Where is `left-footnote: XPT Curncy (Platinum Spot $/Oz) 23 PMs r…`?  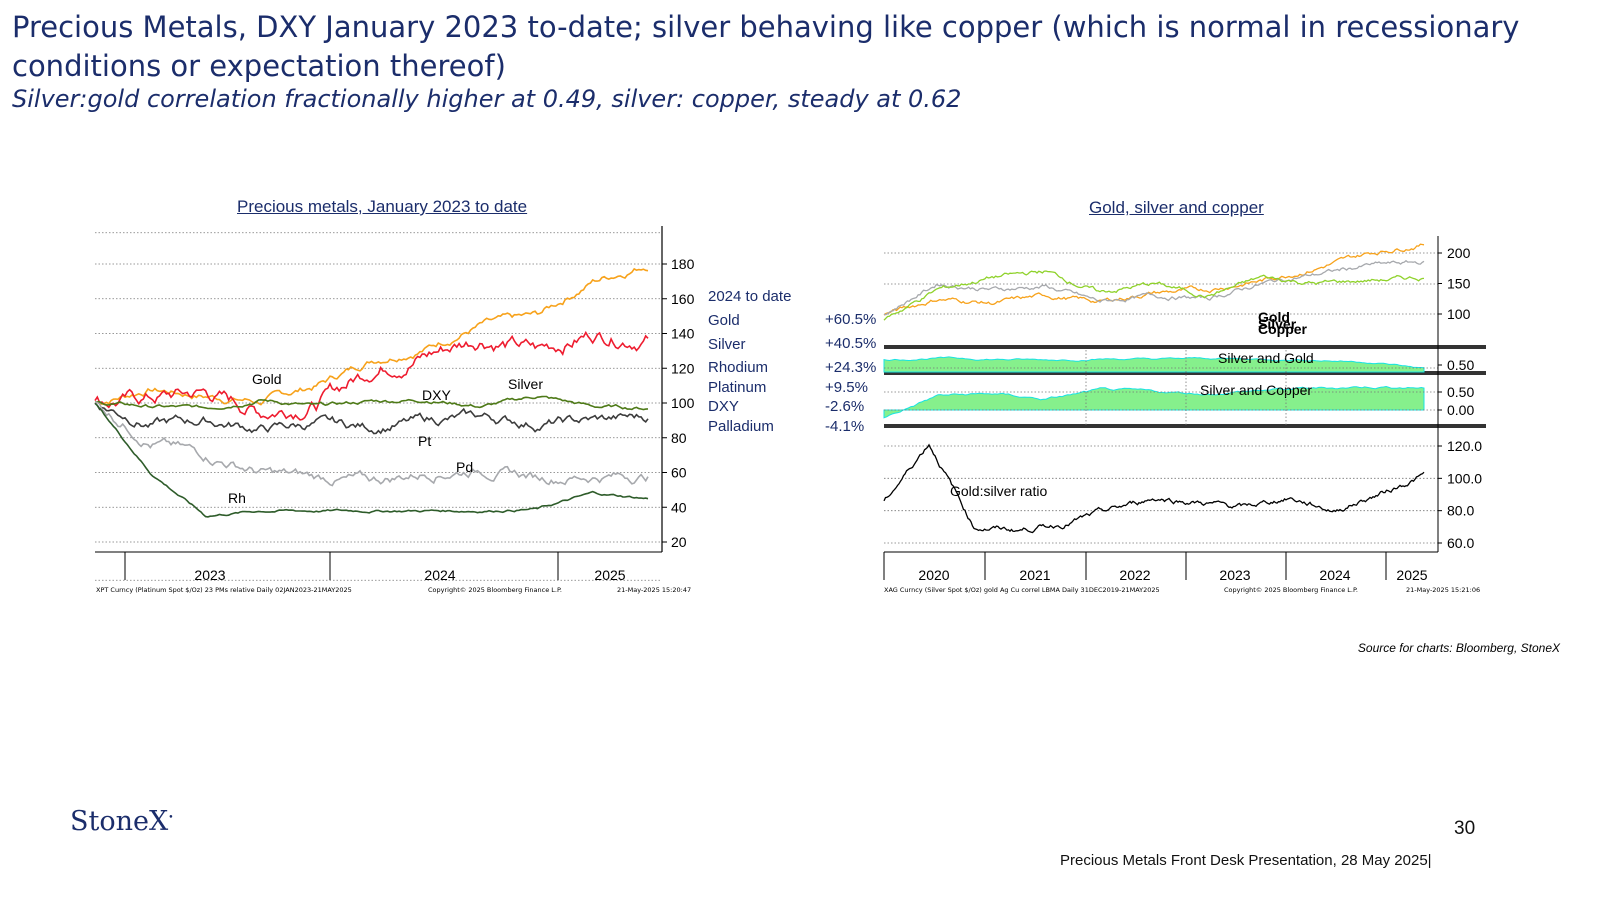 left-footnote: XPT Curncy (Platinum Spot $/Oz) 23 PMs r… is located at coordinates (224, 590).